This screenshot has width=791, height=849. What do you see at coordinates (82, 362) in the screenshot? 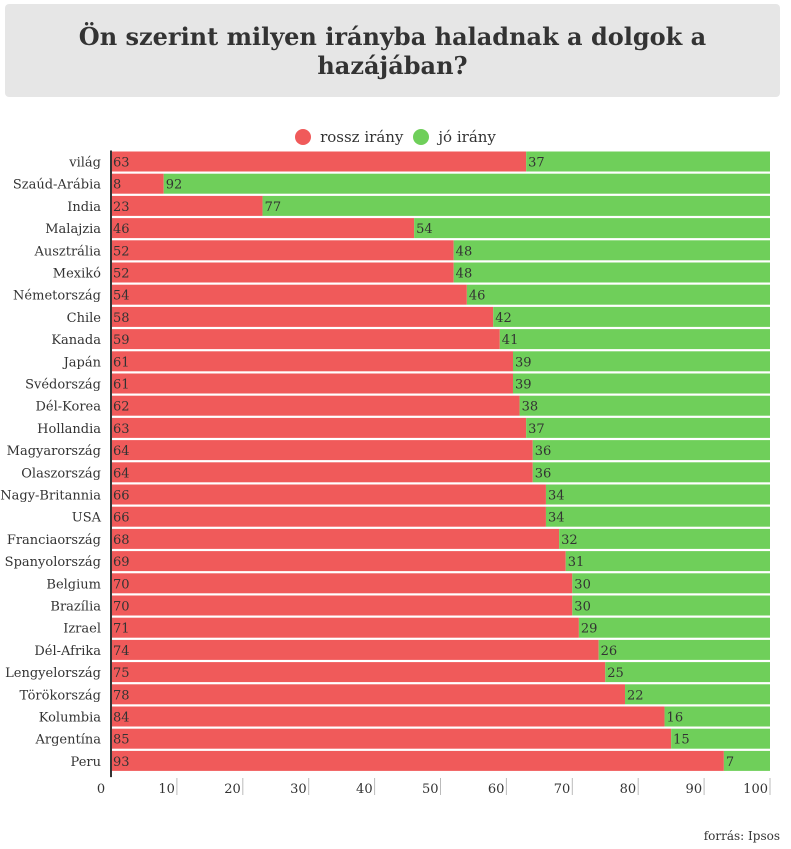
I see `category-label: Japán` at bounding box center [82, 362].